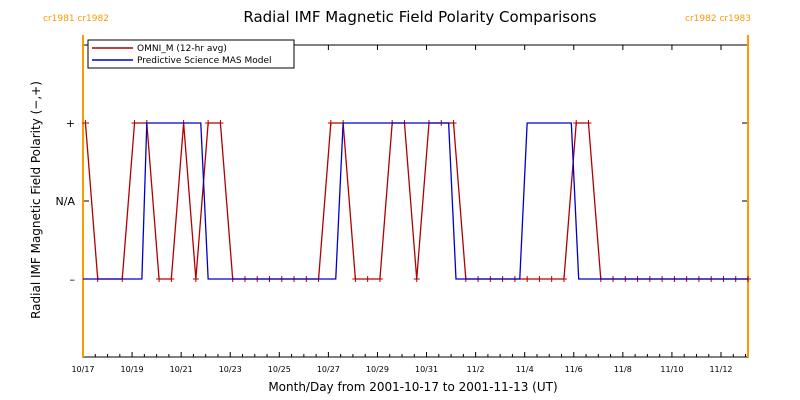 This screenshot has height=400, width=800. Describe the element at coordinates (132, 369) in the screenshot. I see `x-tick-label: 10/19` at that location.